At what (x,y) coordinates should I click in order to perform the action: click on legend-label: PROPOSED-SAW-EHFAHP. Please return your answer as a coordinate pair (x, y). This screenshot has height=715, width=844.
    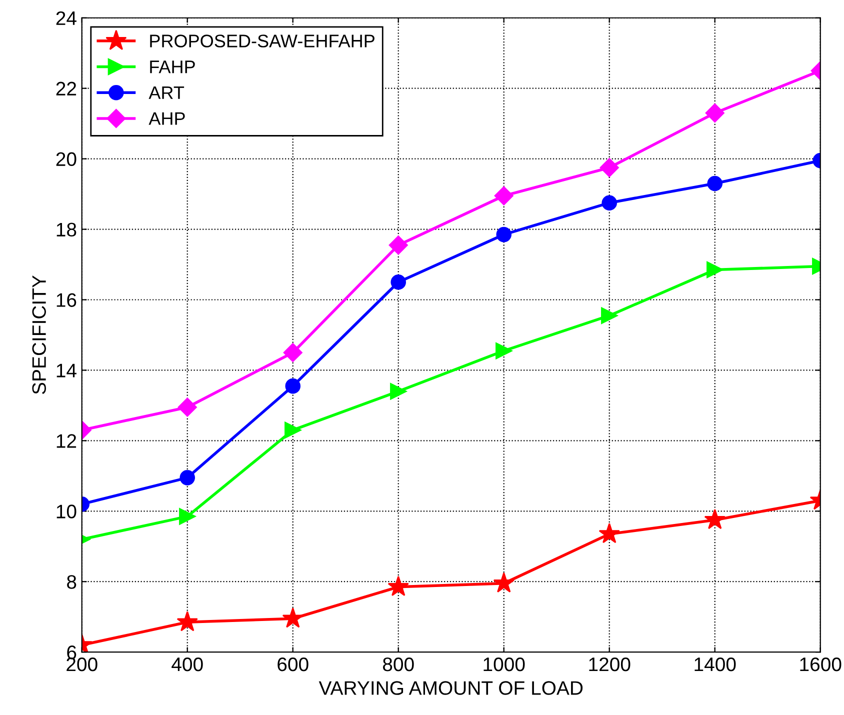
    Looking at the image, I should click on (262, 41).